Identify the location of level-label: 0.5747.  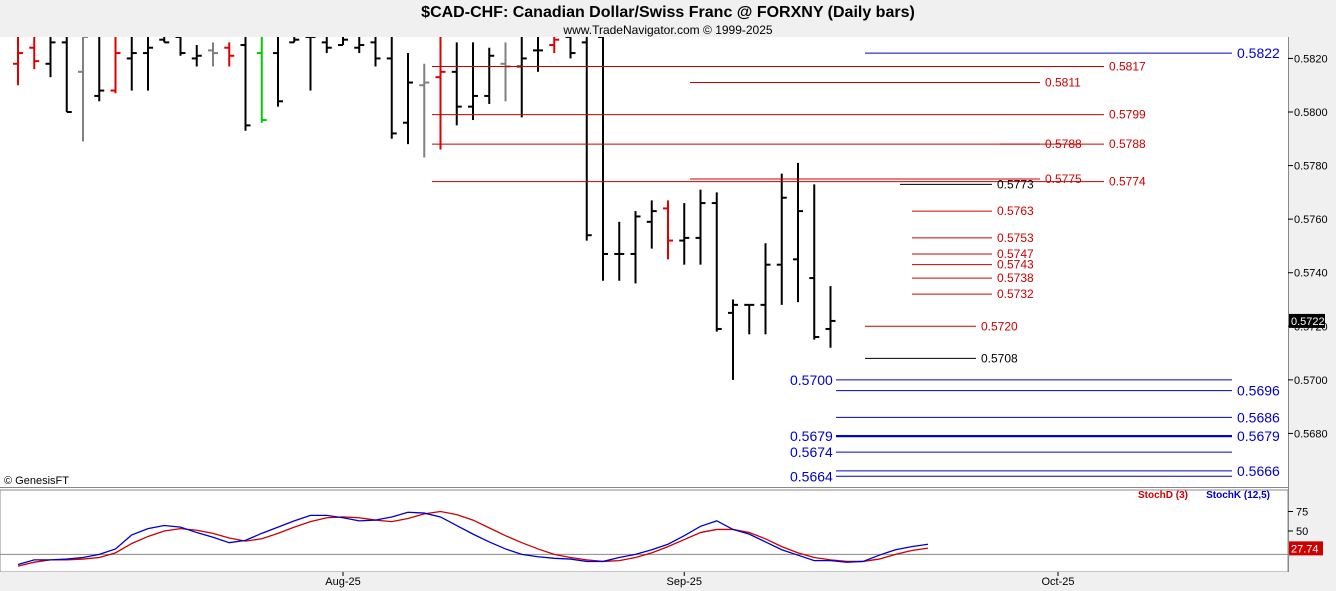
(1015, 254).